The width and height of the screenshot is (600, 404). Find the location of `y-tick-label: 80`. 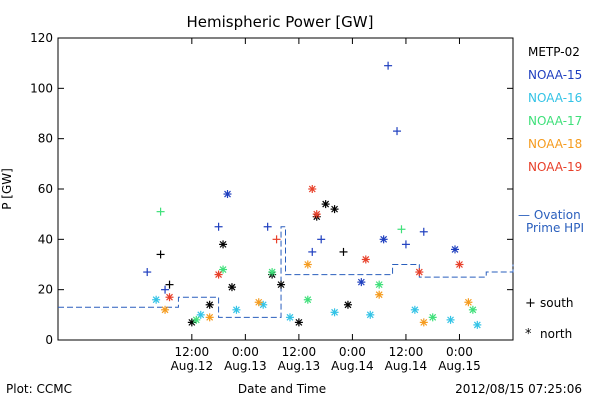

y-tick-label: 80 is located at coordinates (45, 139).